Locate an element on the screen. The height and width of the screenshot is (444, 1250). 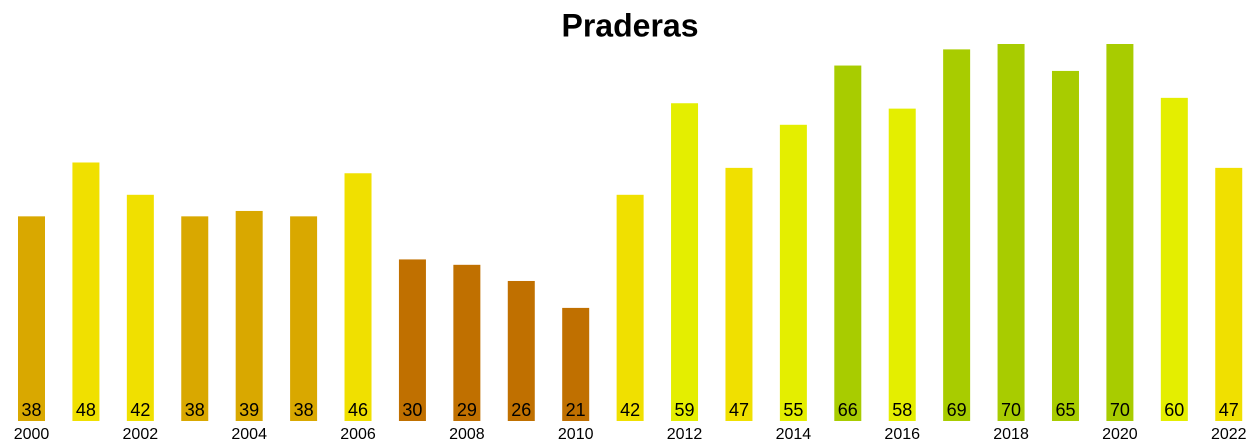
chart-title: Praderas is located at coordinates (630, 25).